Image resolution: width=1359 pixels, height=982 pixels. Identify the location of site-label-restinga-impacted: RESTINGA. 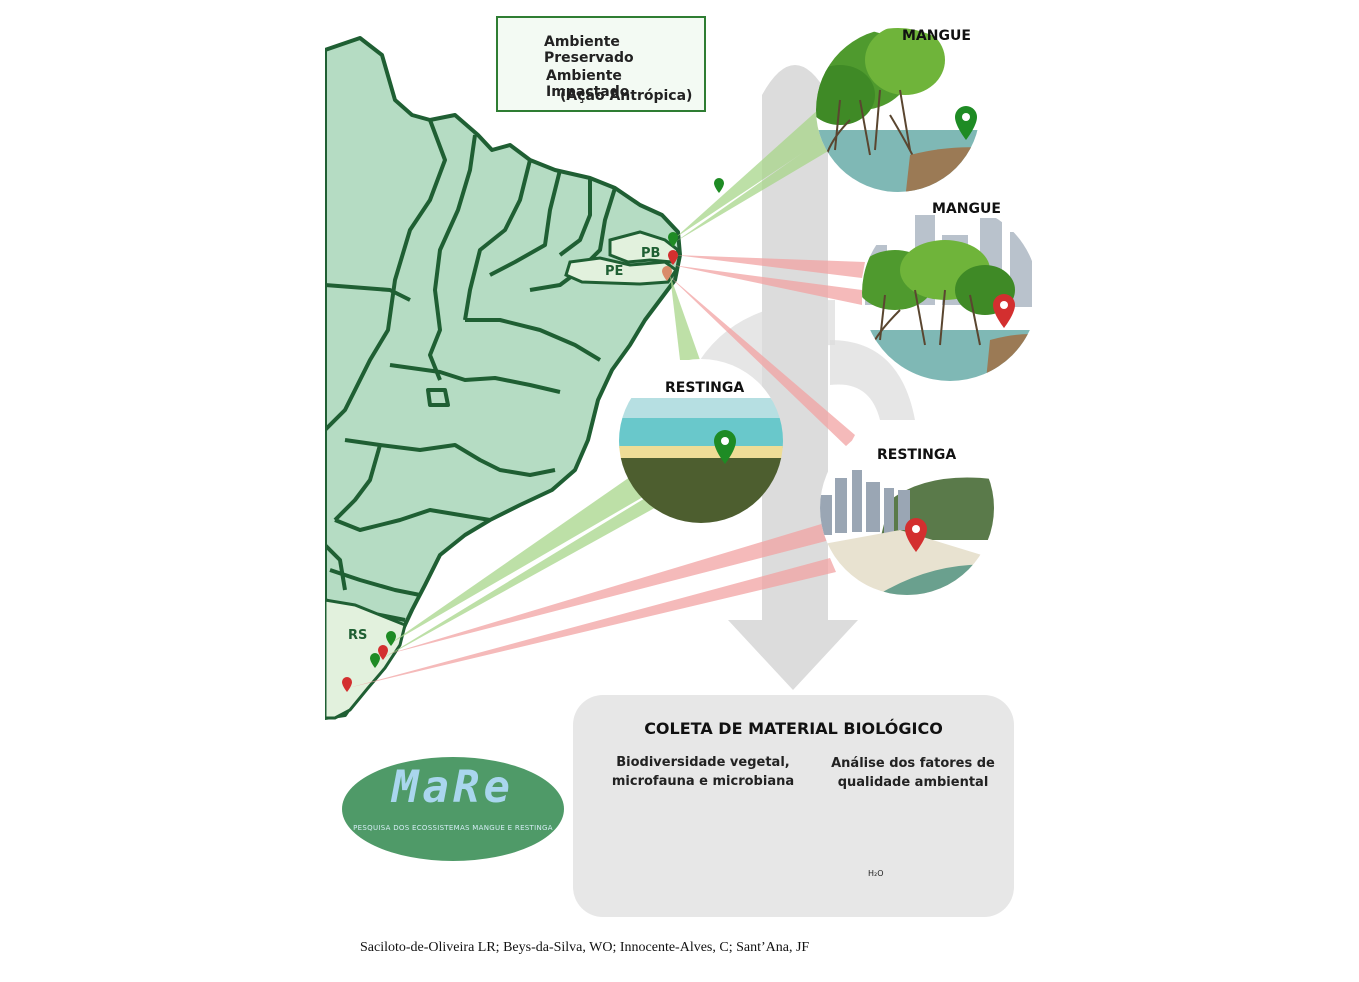
(917, 455).